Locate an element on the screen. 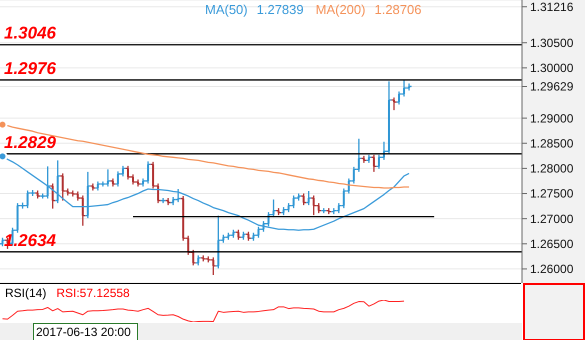  text: 2017-06-13 20:00 is located at coordinates (85, 331).